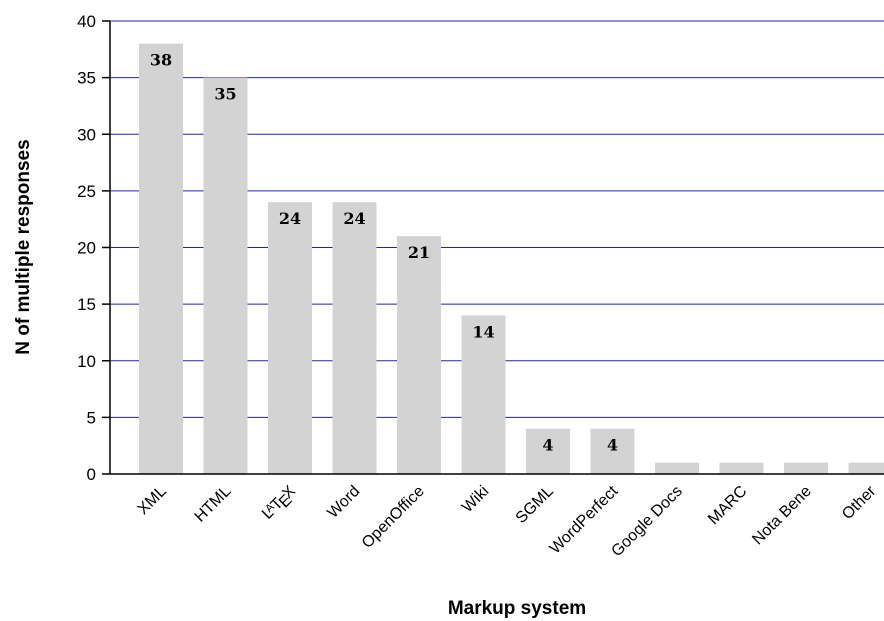  Describe the element at coordinates (866, 468) in the screenshot. I see `bar-other` at that location.